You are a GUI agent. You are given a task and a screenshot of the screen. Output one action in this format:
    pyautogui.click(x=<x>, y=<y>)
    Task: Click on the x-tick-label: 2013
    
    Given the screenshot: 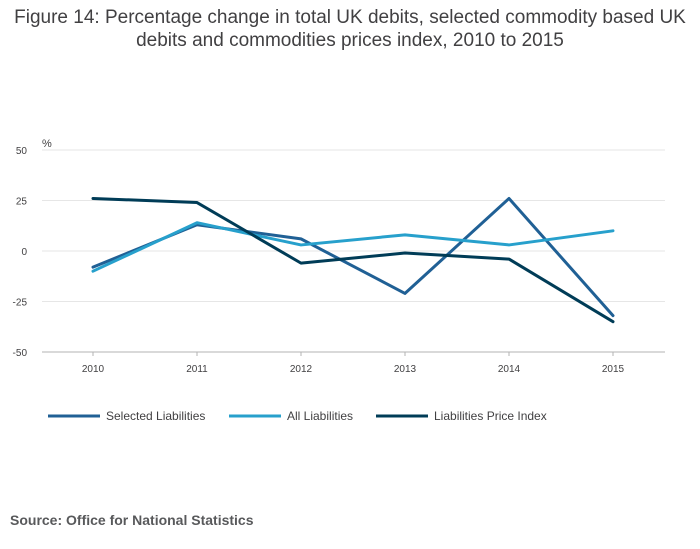 What is the action you would take?
    pyautogui.click(x=405, y=369)
    